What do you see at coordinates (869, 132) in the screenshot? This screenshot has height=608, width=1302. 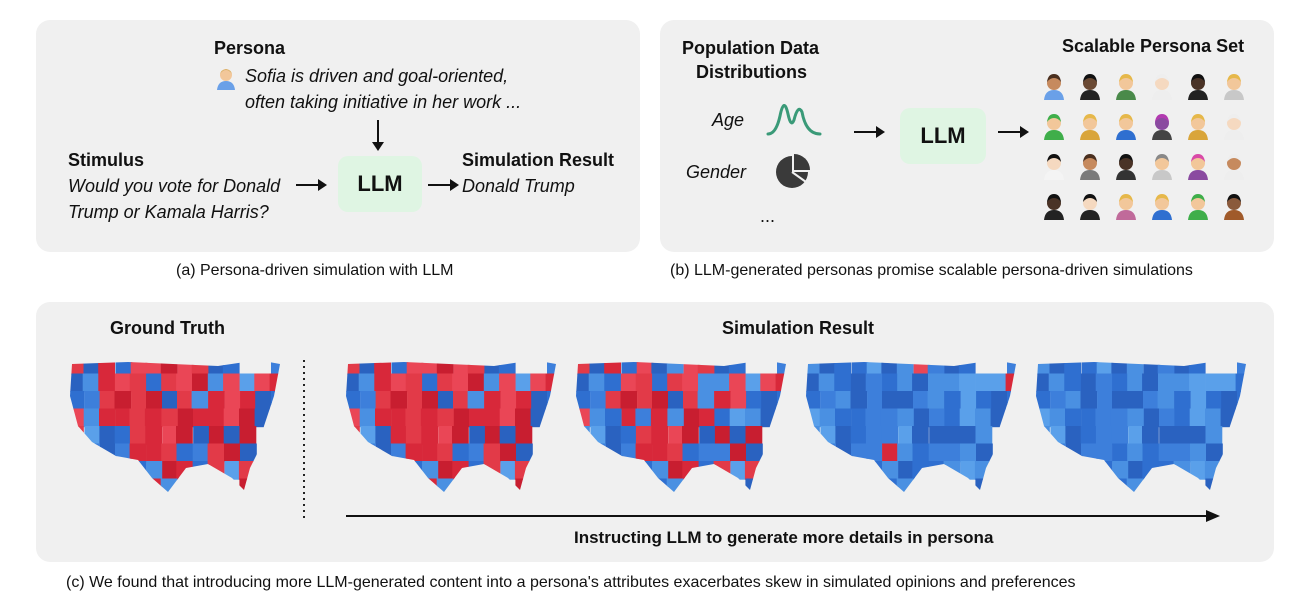 I see `data-to-llm-arrow` at bounding box center [869, 132].